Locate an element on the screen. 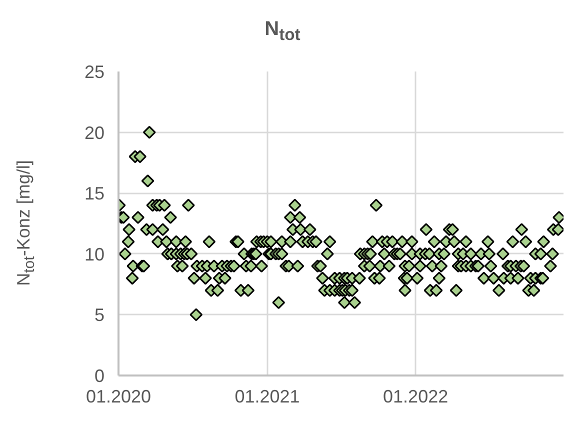  x-tick-label: 01.2022 is located at coordinates (415, 396).